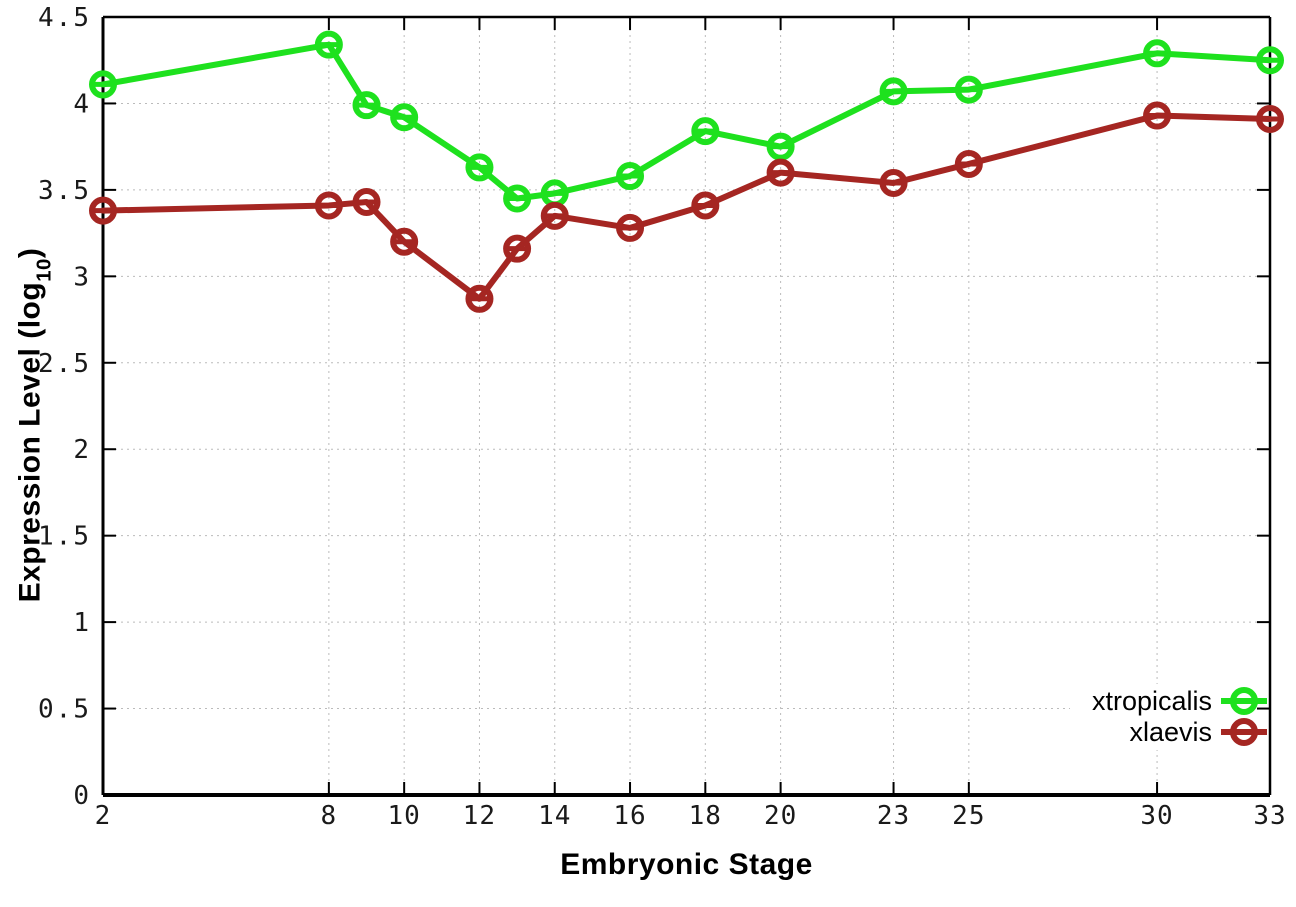  I want to click on x-tick-label: 2, so click(103, 816).